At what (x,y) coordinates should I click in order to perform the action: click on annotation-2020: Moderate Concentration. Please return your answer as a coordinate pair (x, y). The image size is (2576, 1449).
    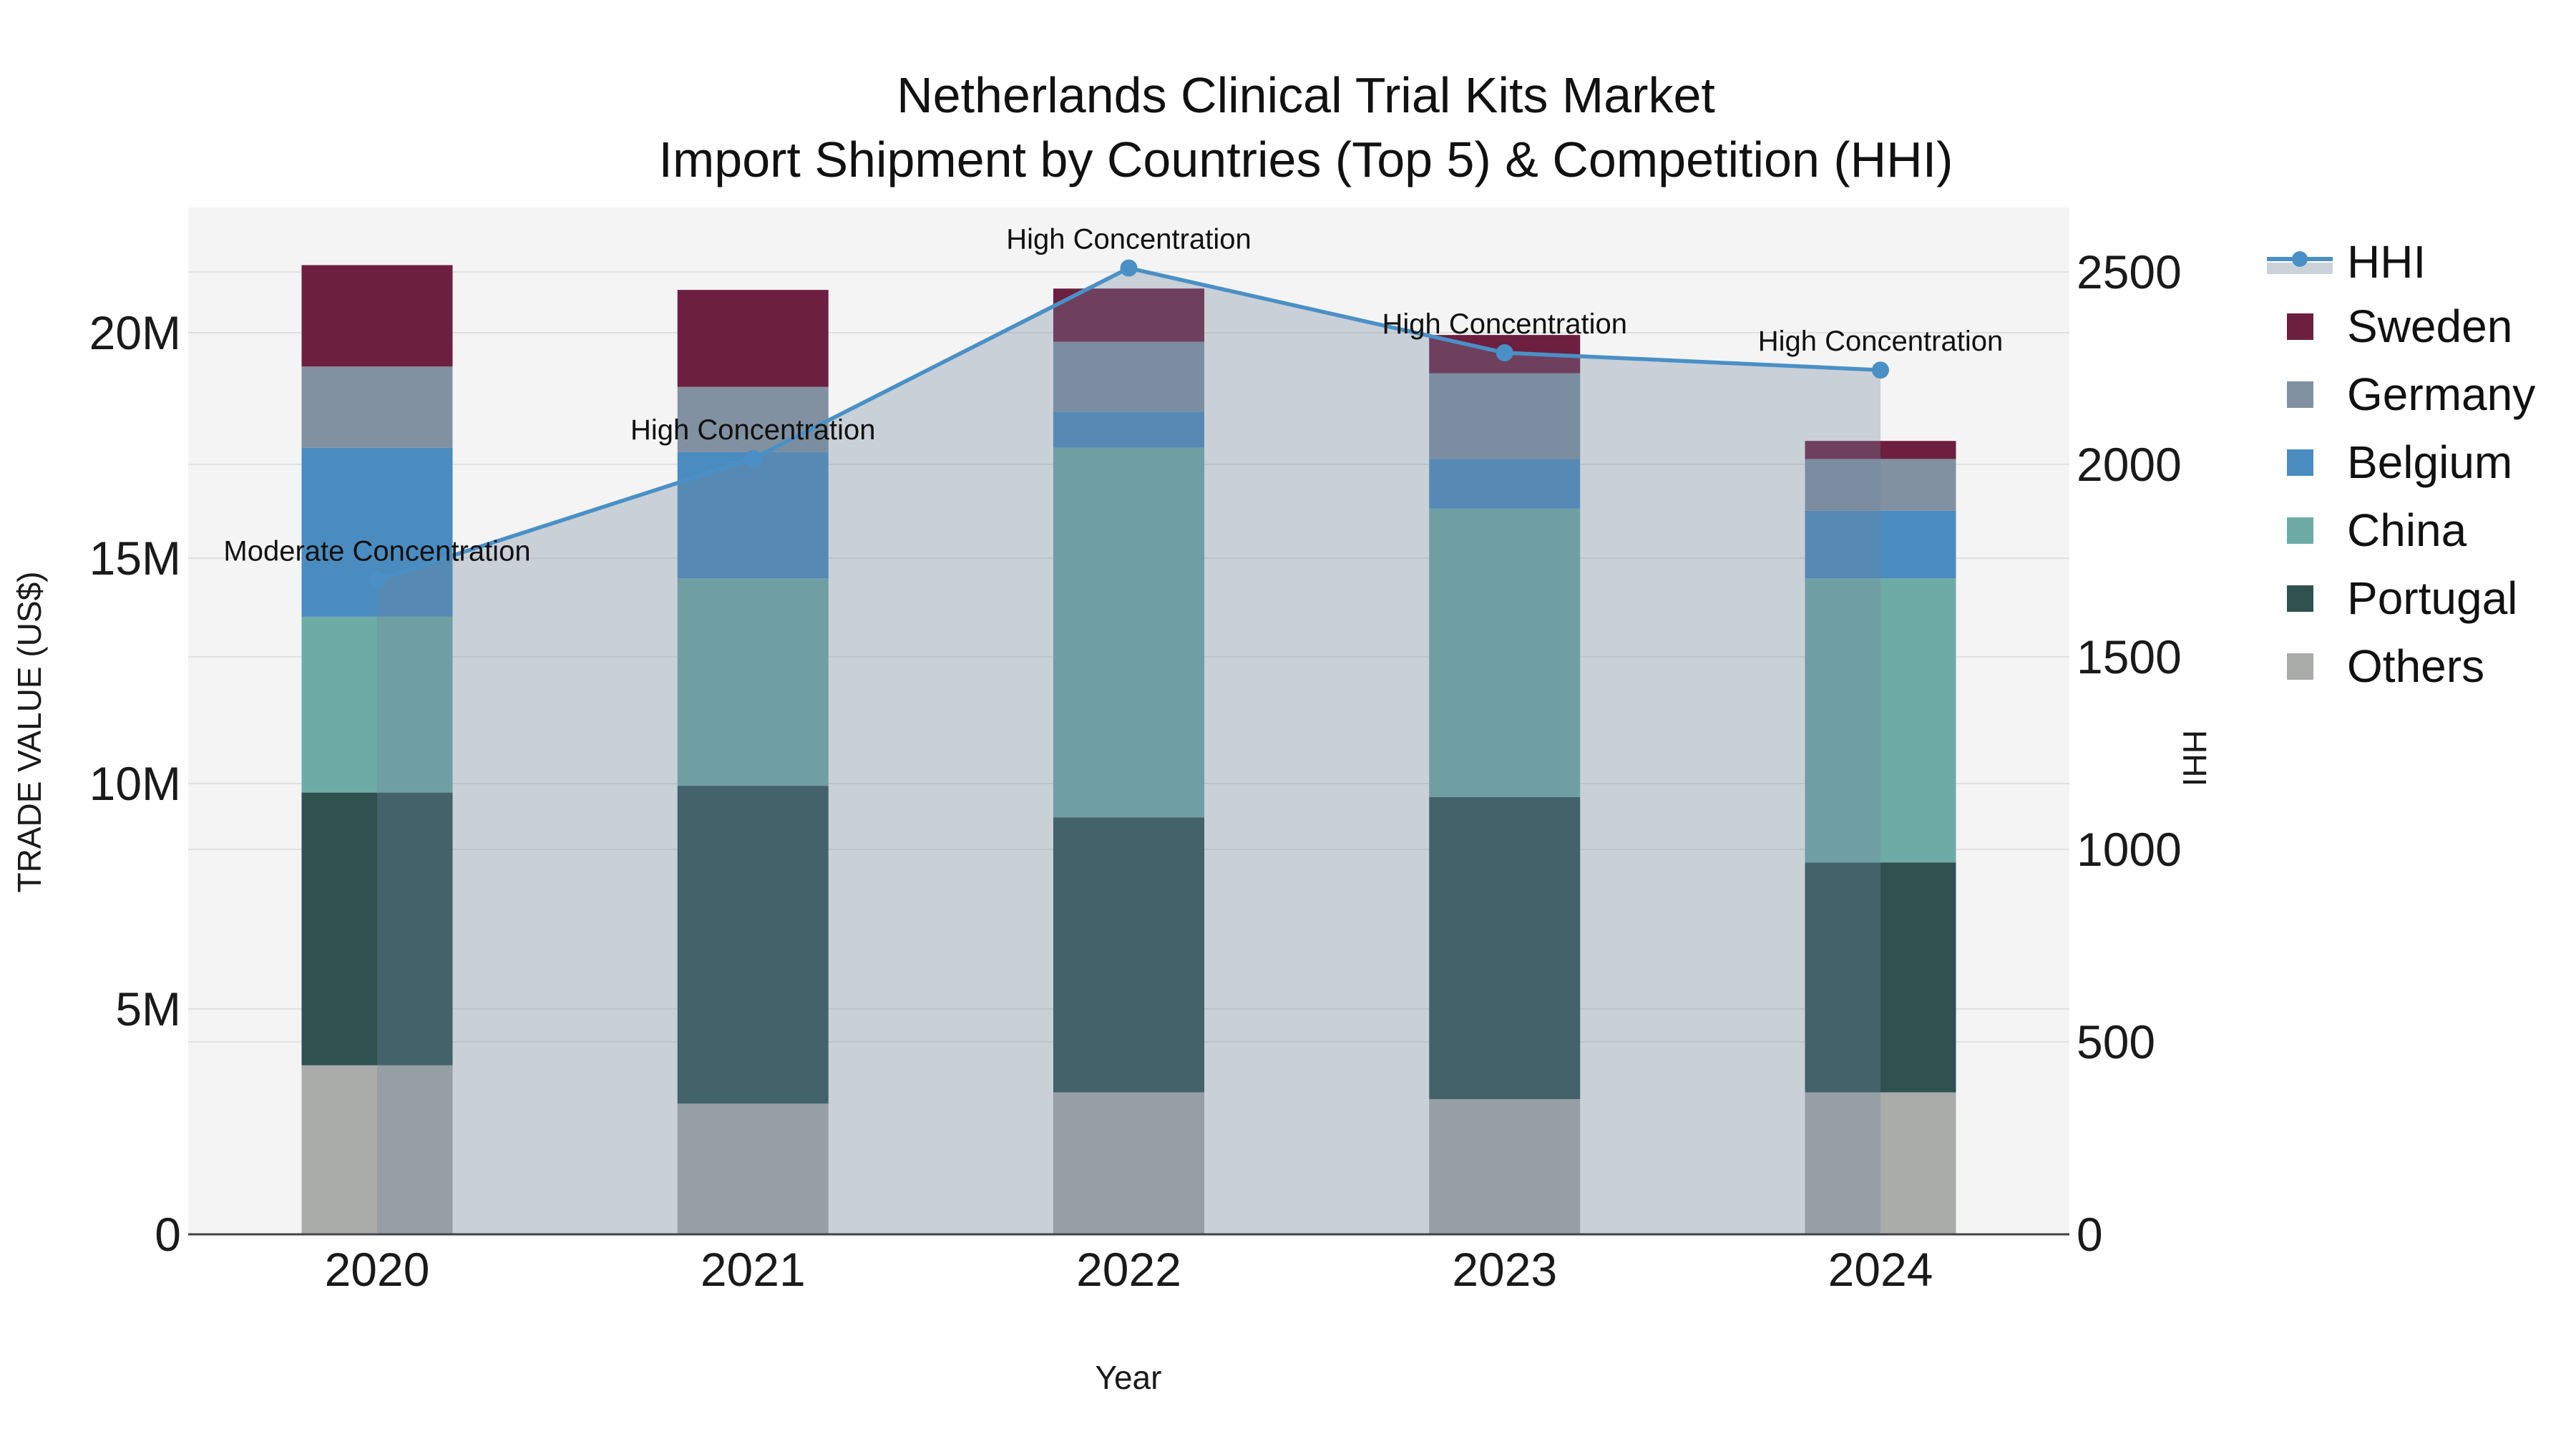
    Looking at the image, I should click on (376, 551).